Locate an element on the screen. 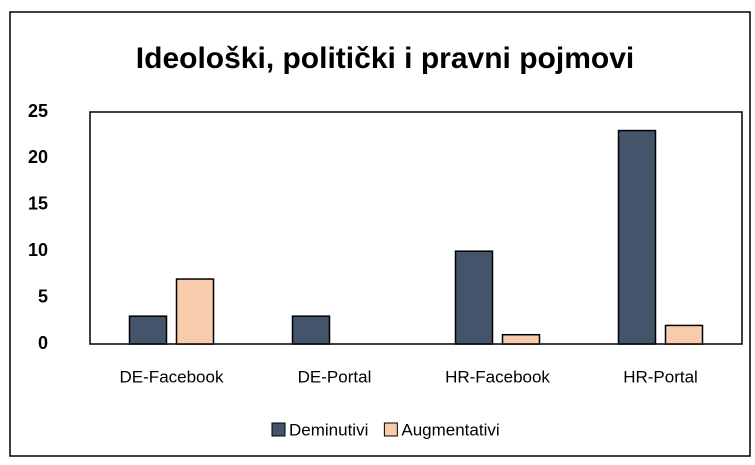  x-tick-label: DE-Portal is located at coordinates (335, 376).